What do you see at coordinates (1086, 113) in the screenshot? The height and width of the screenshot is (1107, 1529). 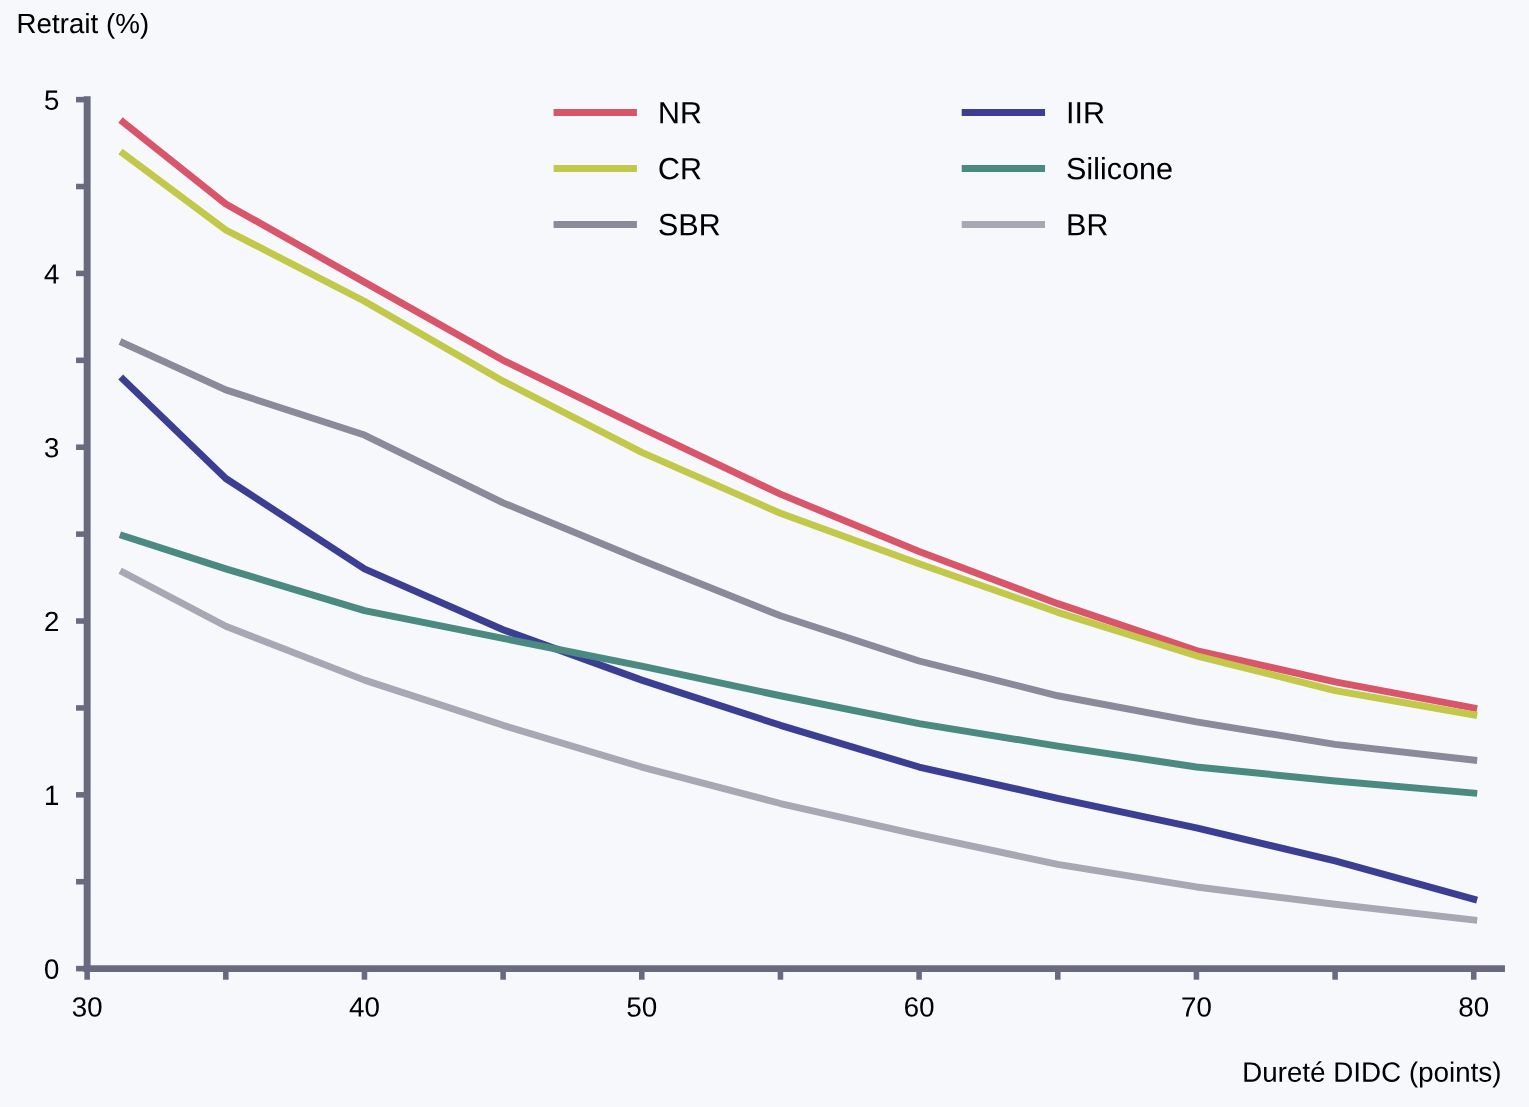 I see `legend-label: IIR` at bounding box center [1086, 113].